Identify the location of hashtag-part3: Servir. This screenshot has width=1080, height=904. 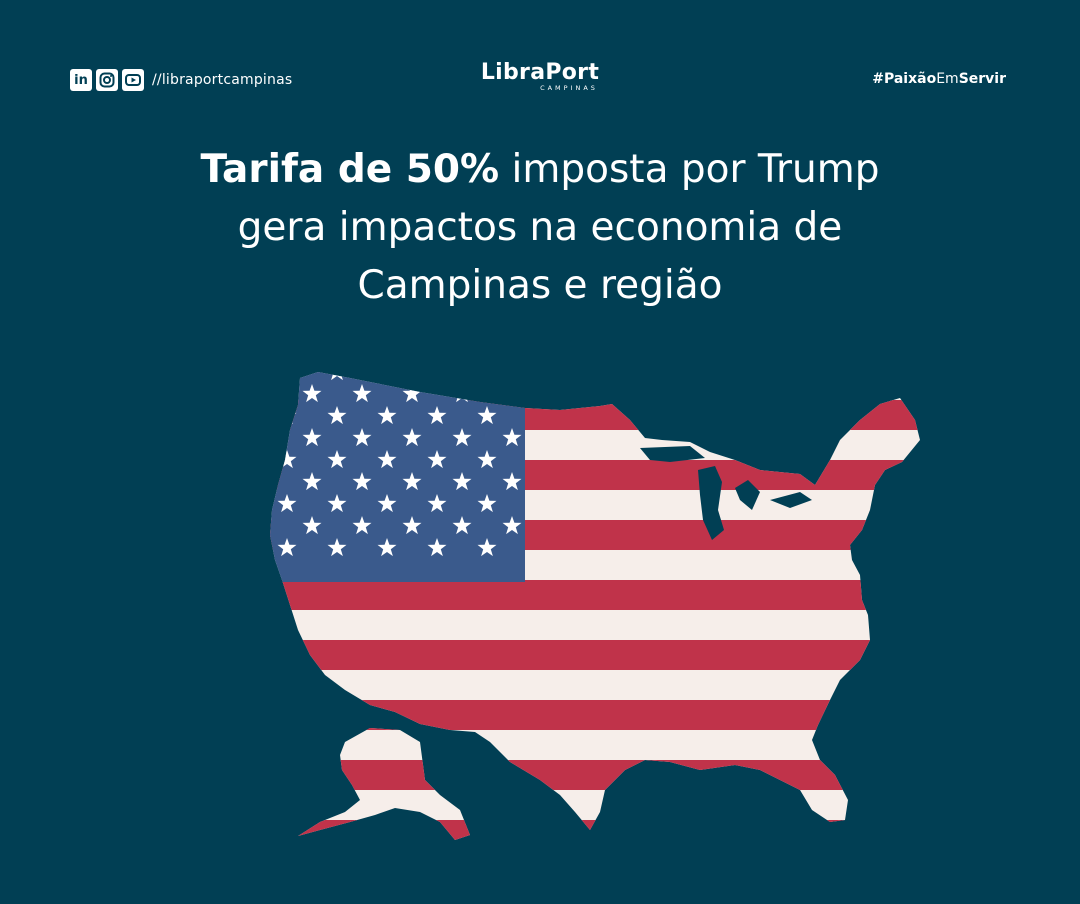
(982, 79).